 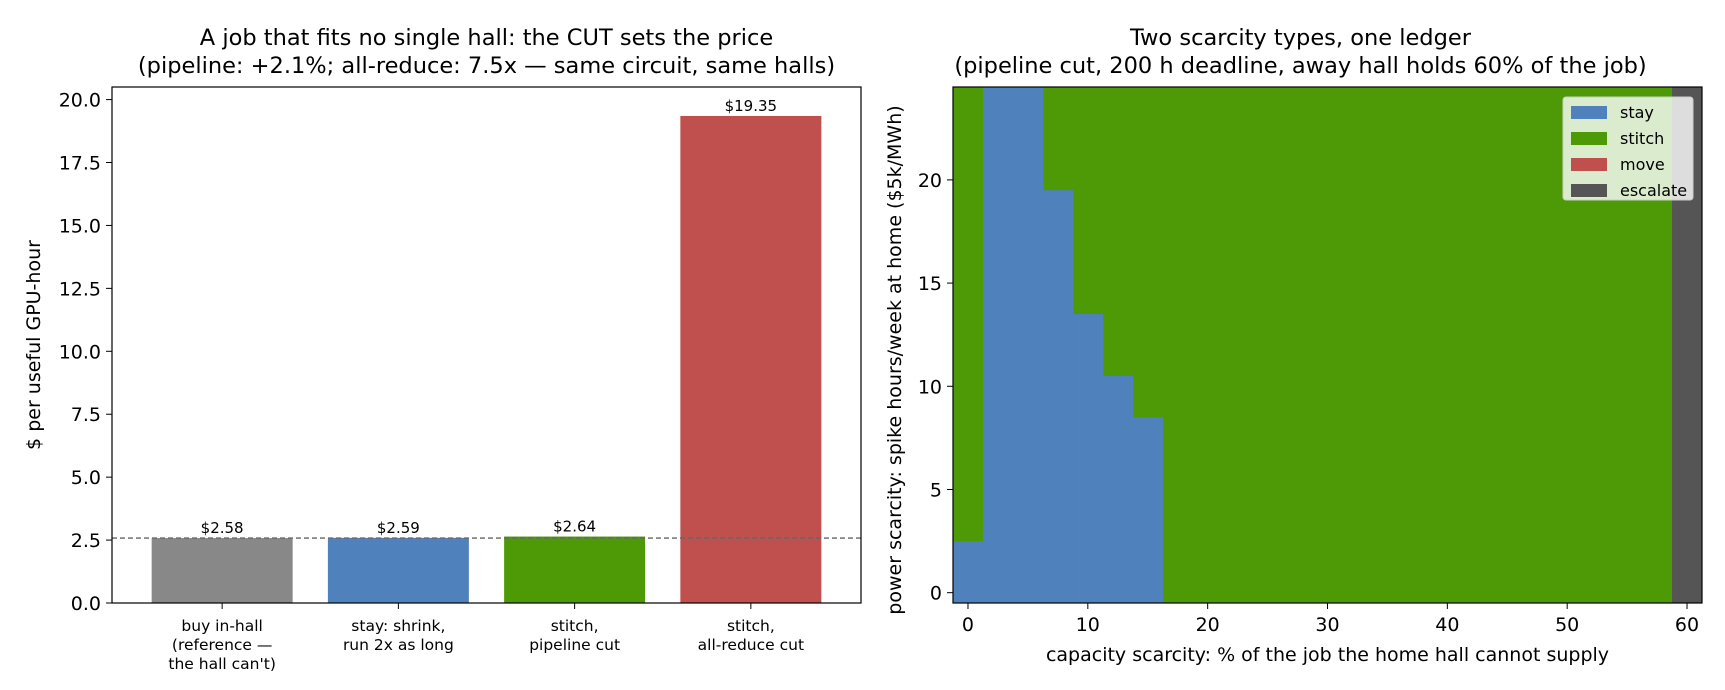 I want to click on y-tick-label: 0, so click(x=936, y=594).